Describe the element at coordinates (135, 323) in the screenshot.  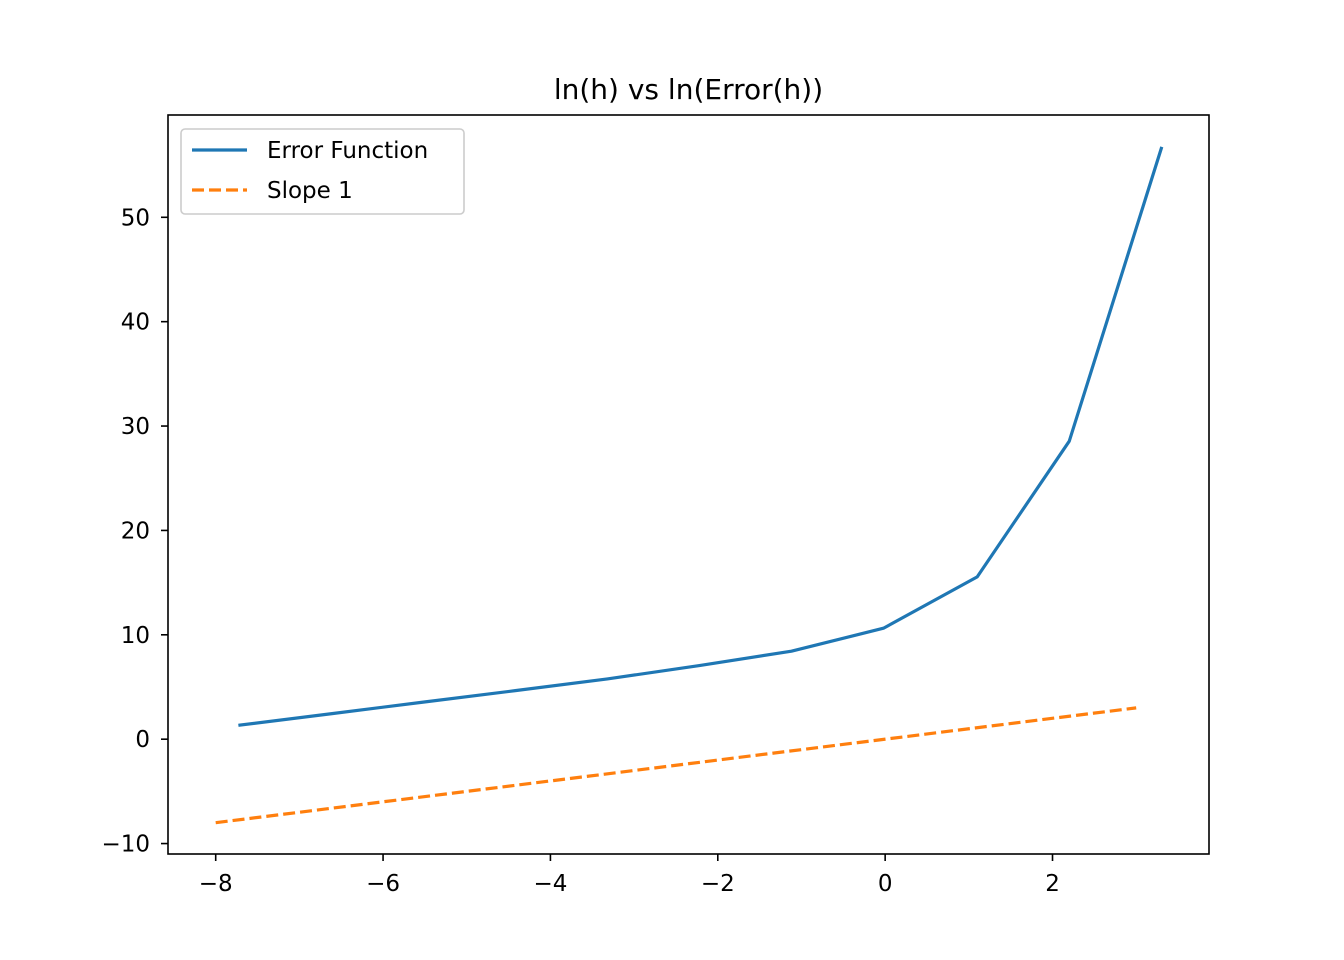
I see `y-tick-label: 40` at that location.